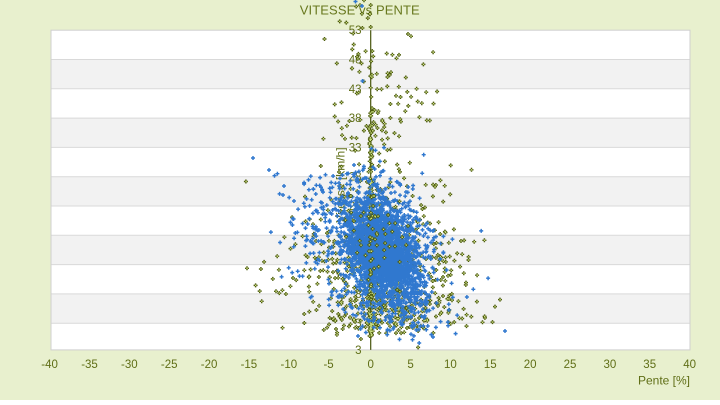 The width and height of the screenshot is (720, 405). I want to click on svg-text: 40, so click(689, 365).